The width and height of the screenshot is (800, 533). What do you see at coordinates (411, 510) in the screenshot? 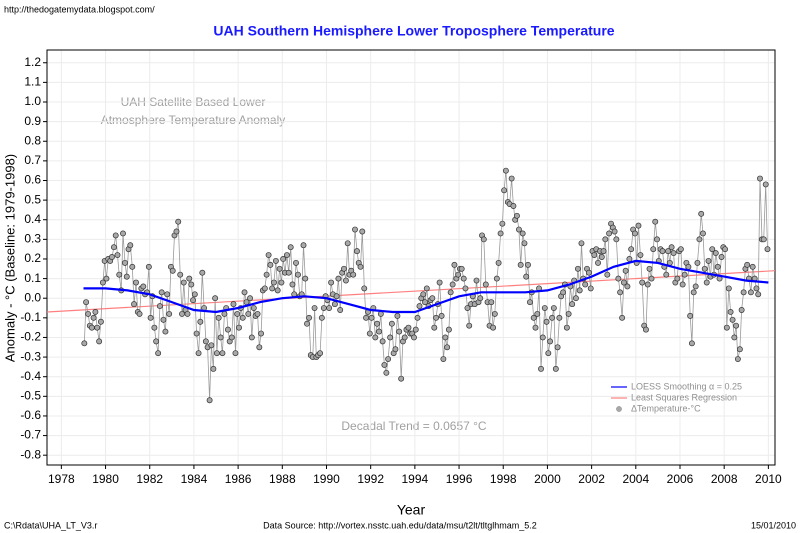
I see `x-axis-label: Year` at bounding box center [411, 510].